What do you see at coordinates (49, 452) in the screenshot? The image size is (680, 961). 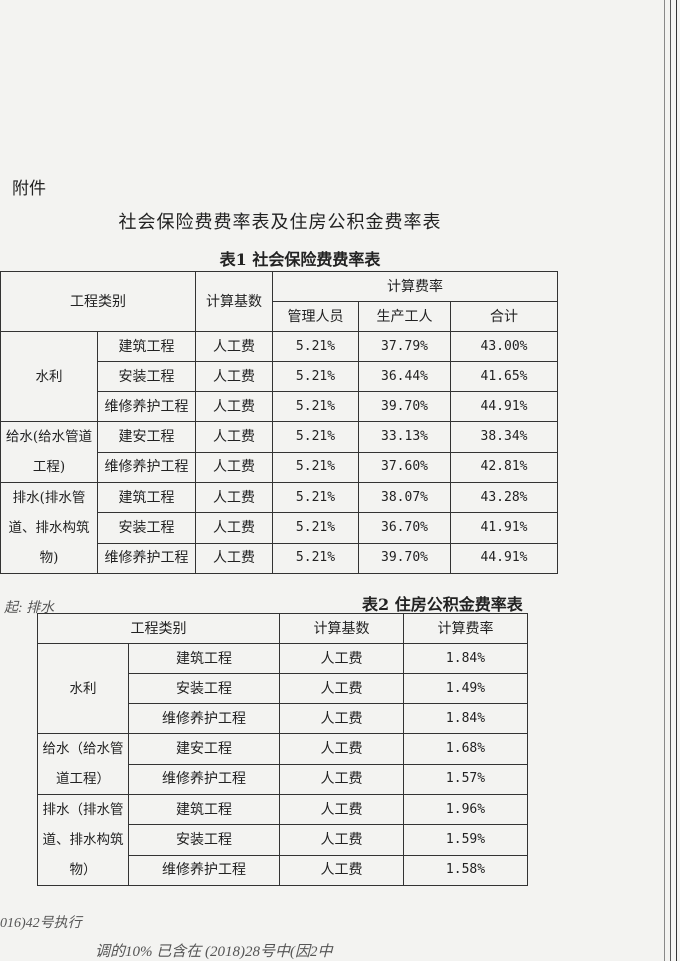 I see `category-group: 给水(给水管道工程)` at bounding box center [49, 452].